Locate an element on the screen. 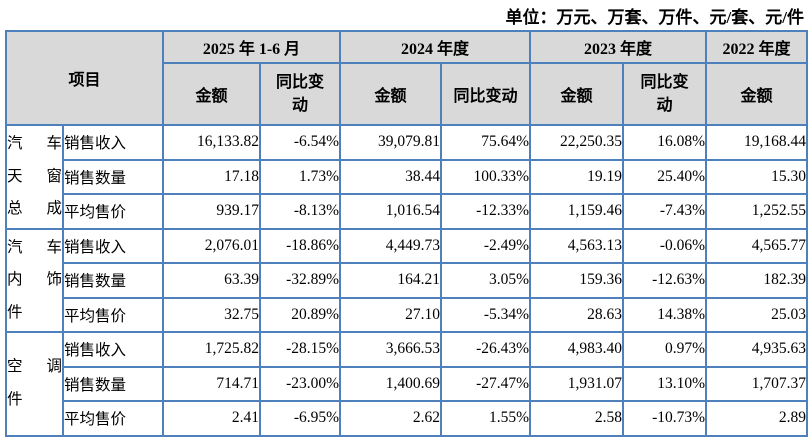  value-cell: 100.33% is located at coordinates (486, 176).